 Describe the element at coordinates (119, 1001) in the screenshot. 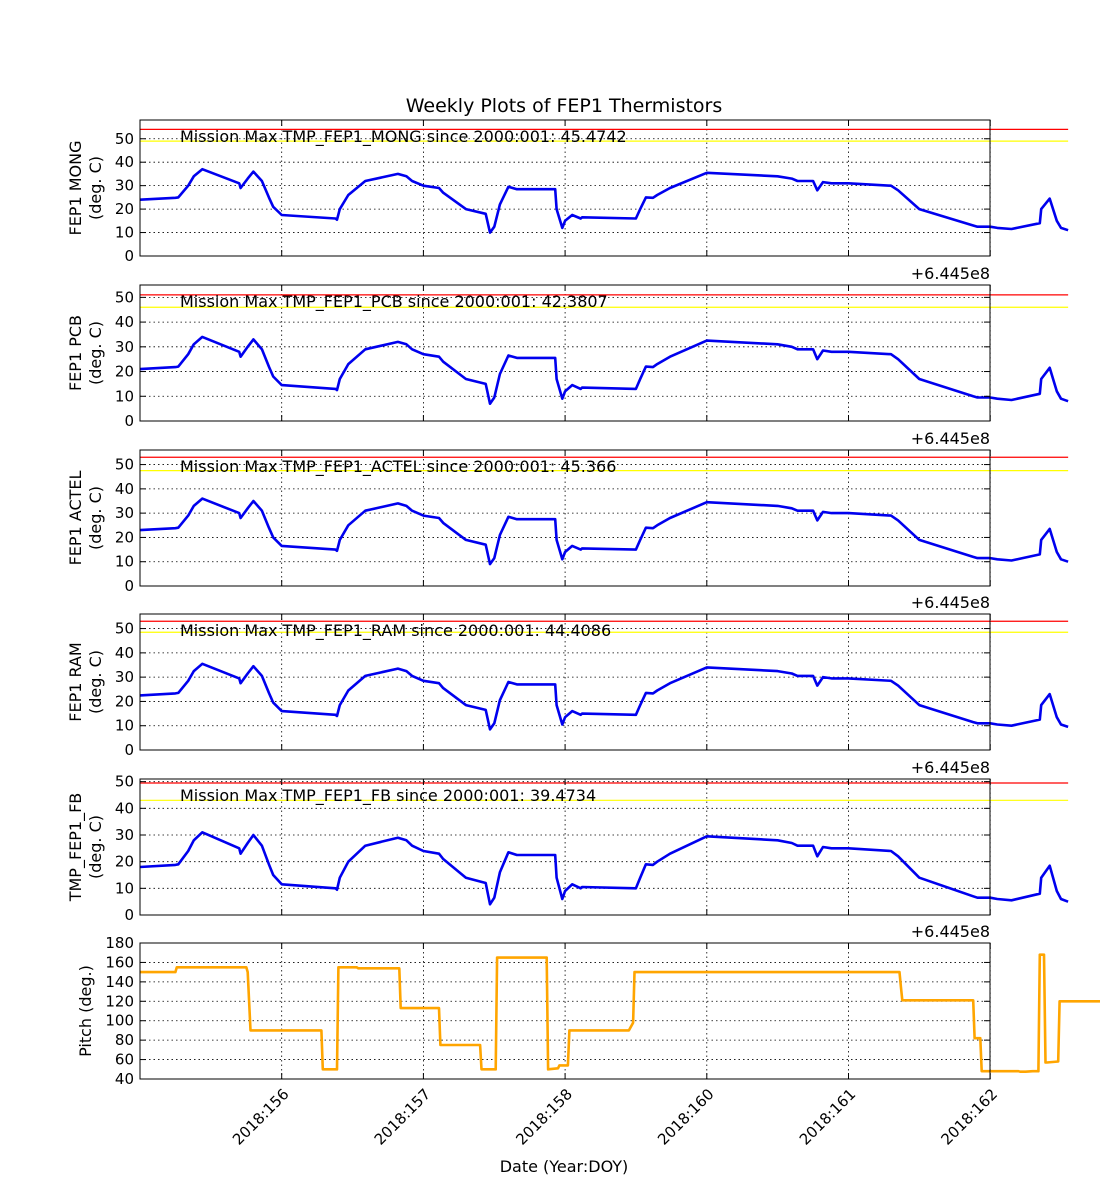

I see `y-tick-label: 120` at that location.